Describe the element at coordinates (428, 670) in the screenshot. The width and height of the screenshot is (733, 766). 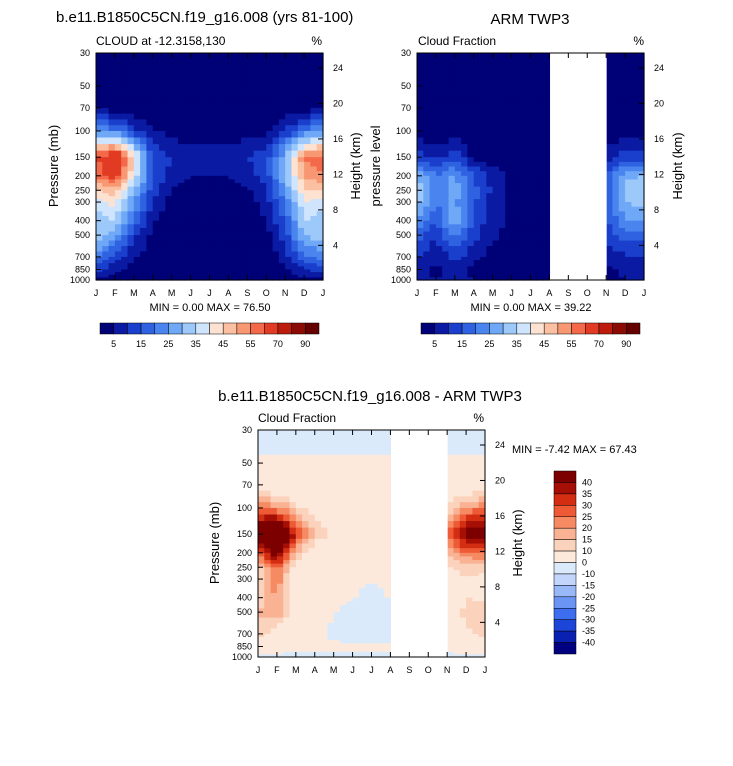
I see `x-tick-label: O` at that location.